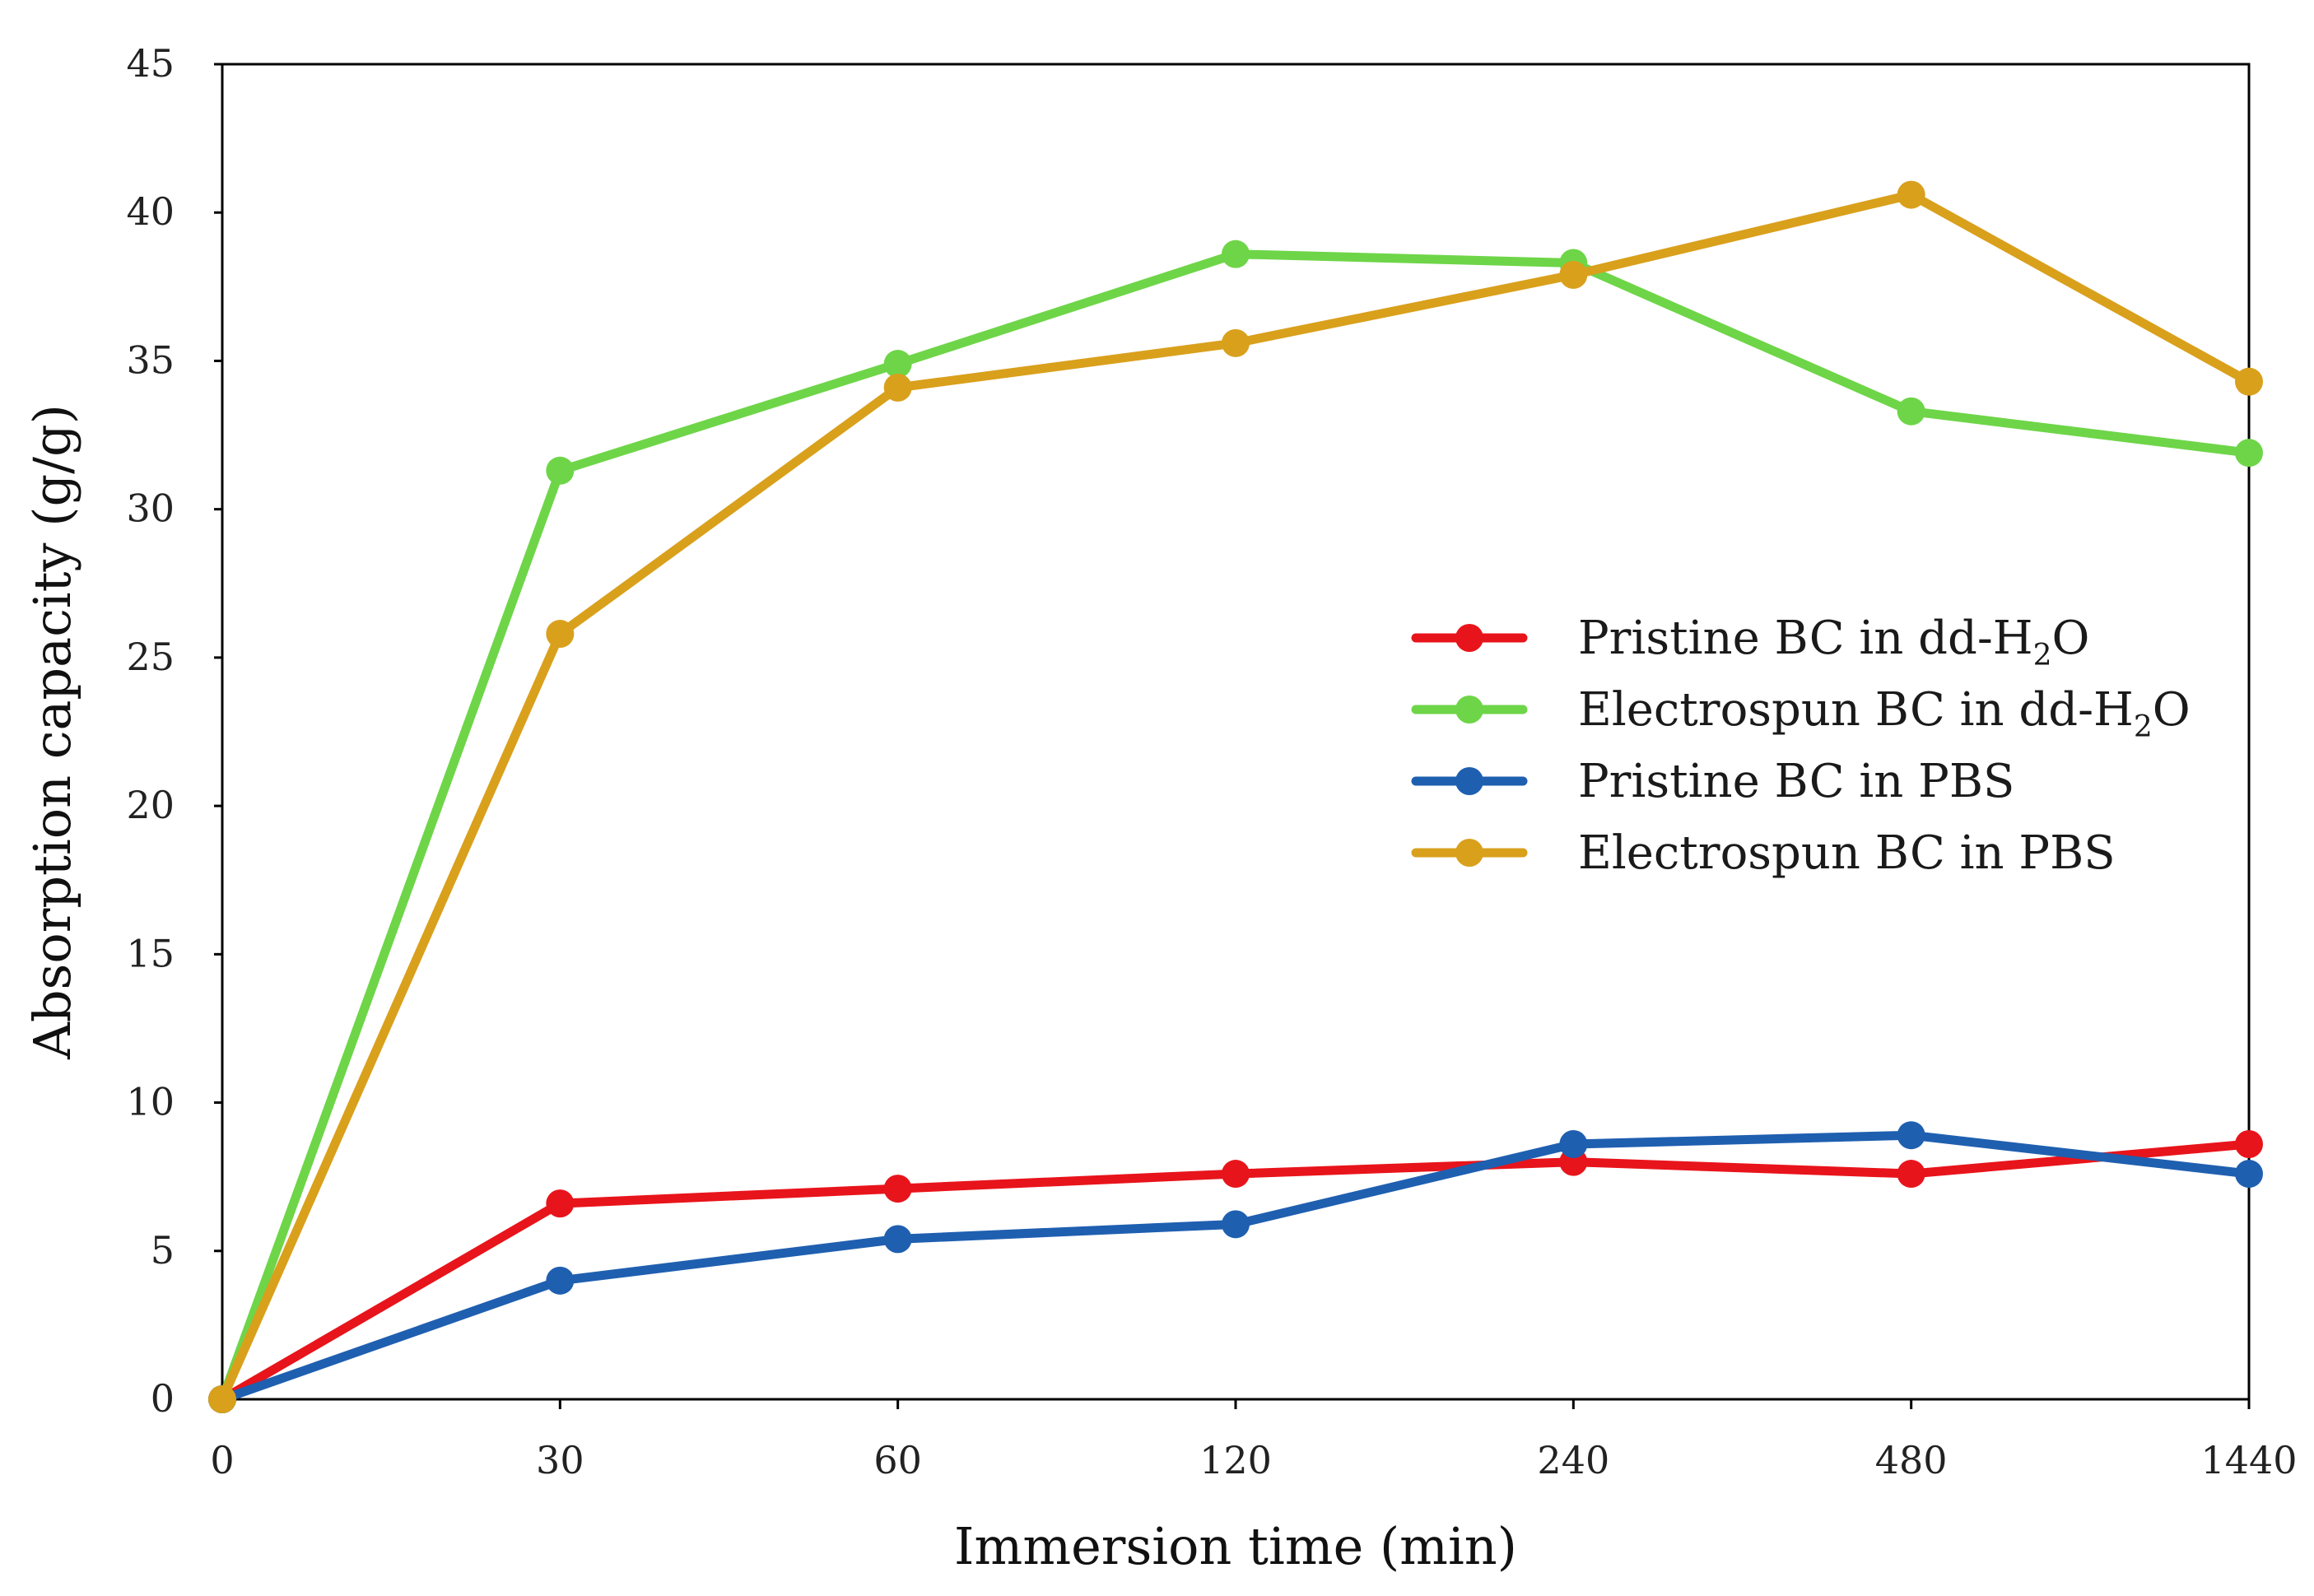  What do you see at coordinates (150, 359) in the screenshot?
I see `y-tick-label: 35` at bounding box center [150, 359].